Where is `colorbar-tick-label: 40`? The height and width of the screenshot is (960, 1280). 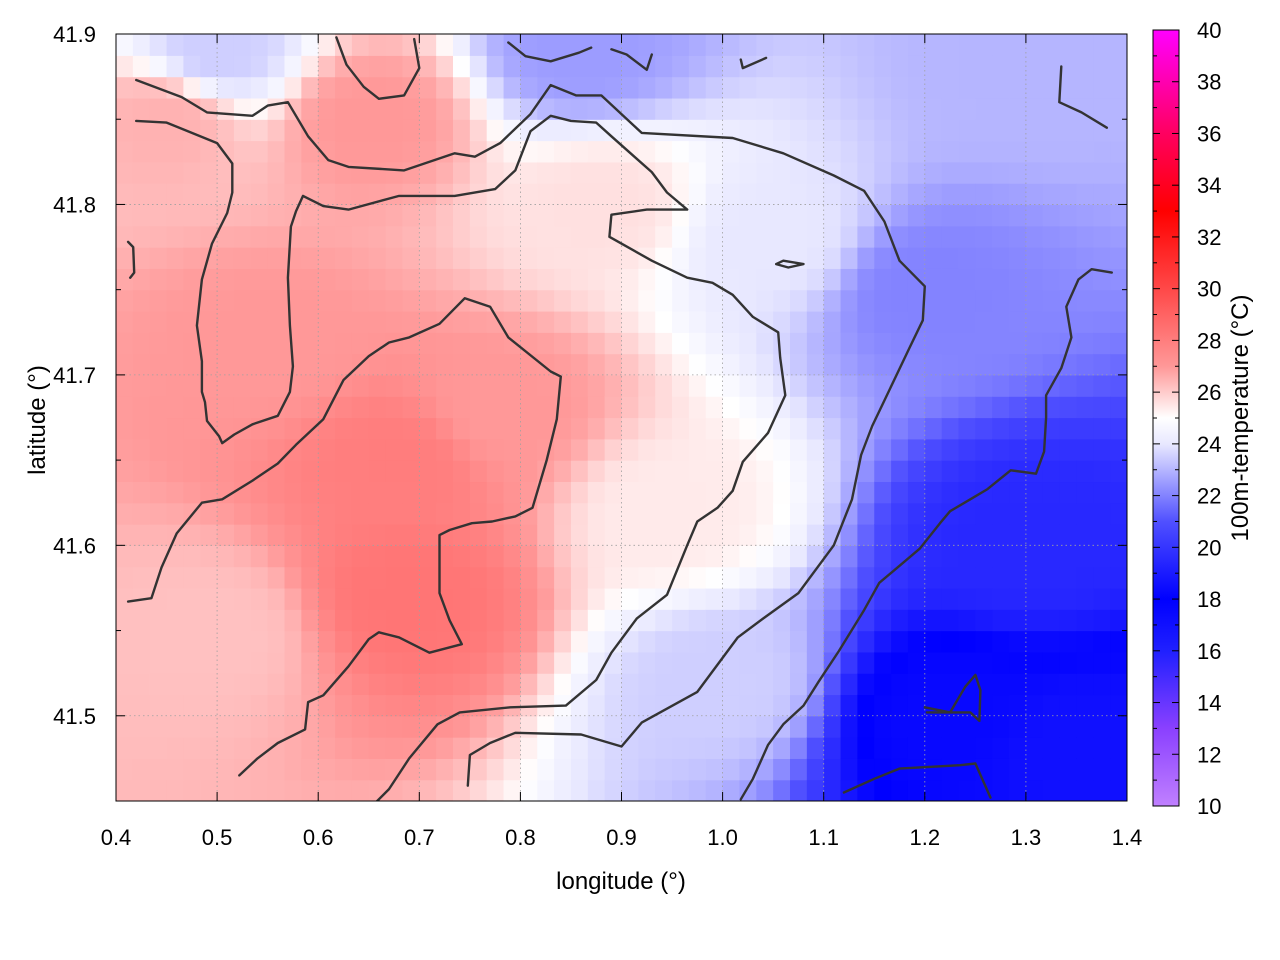 colorbar-tick-label: 40 is located at coordinates (1209, 30).